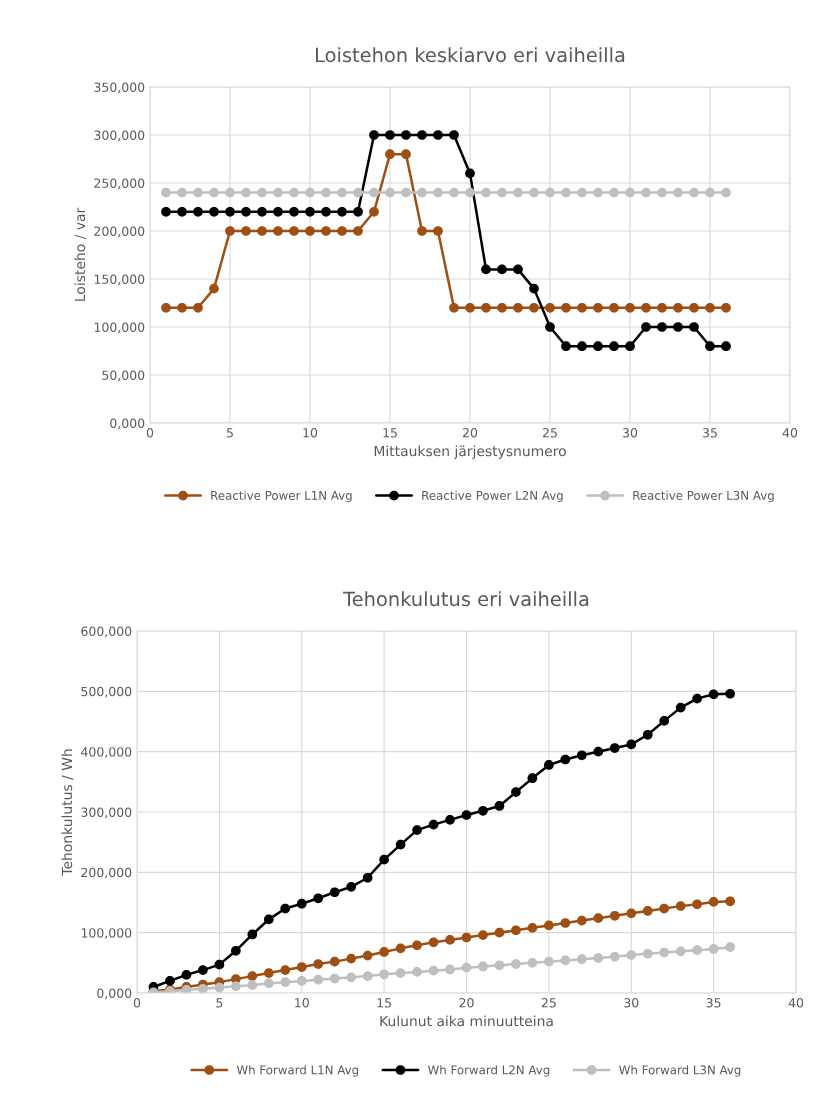  I want to click on x-tick-label: 35, so click(710, 433).